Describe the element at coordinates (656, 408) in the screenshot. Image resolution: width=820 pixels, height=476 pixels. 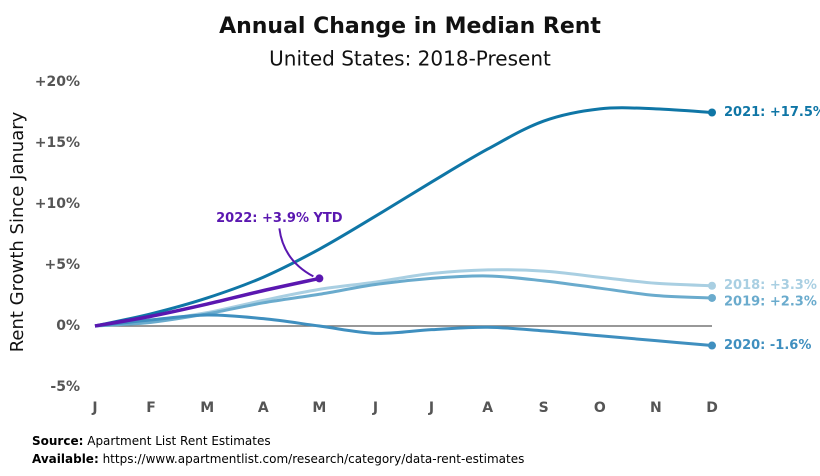
I see `x-tick-label: N` at that location.